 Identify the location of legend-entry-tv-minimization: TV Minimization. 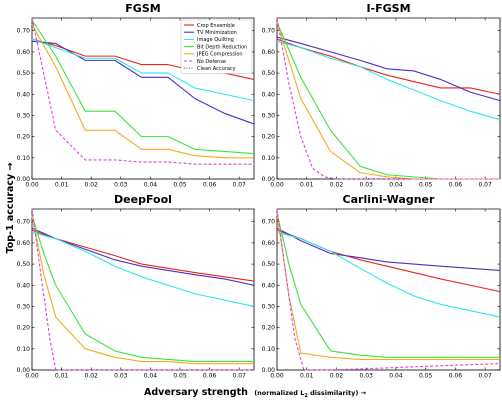
(216, 33).